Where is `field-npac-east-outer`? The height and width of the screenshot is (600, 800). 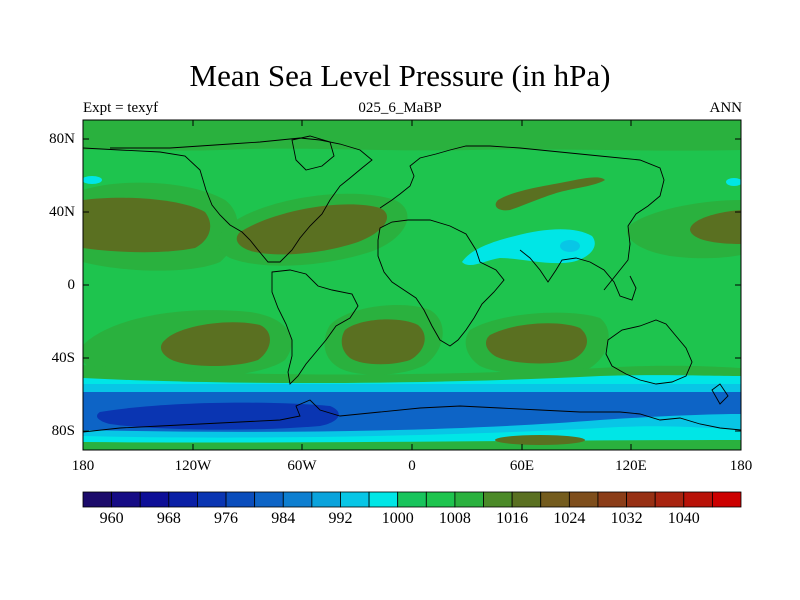 field-npac-east-outer is located at coordinates (683, 229).